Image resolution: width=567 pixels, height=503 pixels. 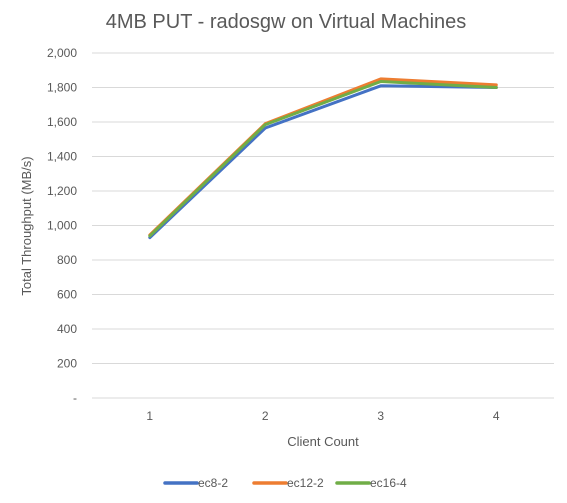 I want to click on y-tick-label: 600, so click(x=67, y=295).